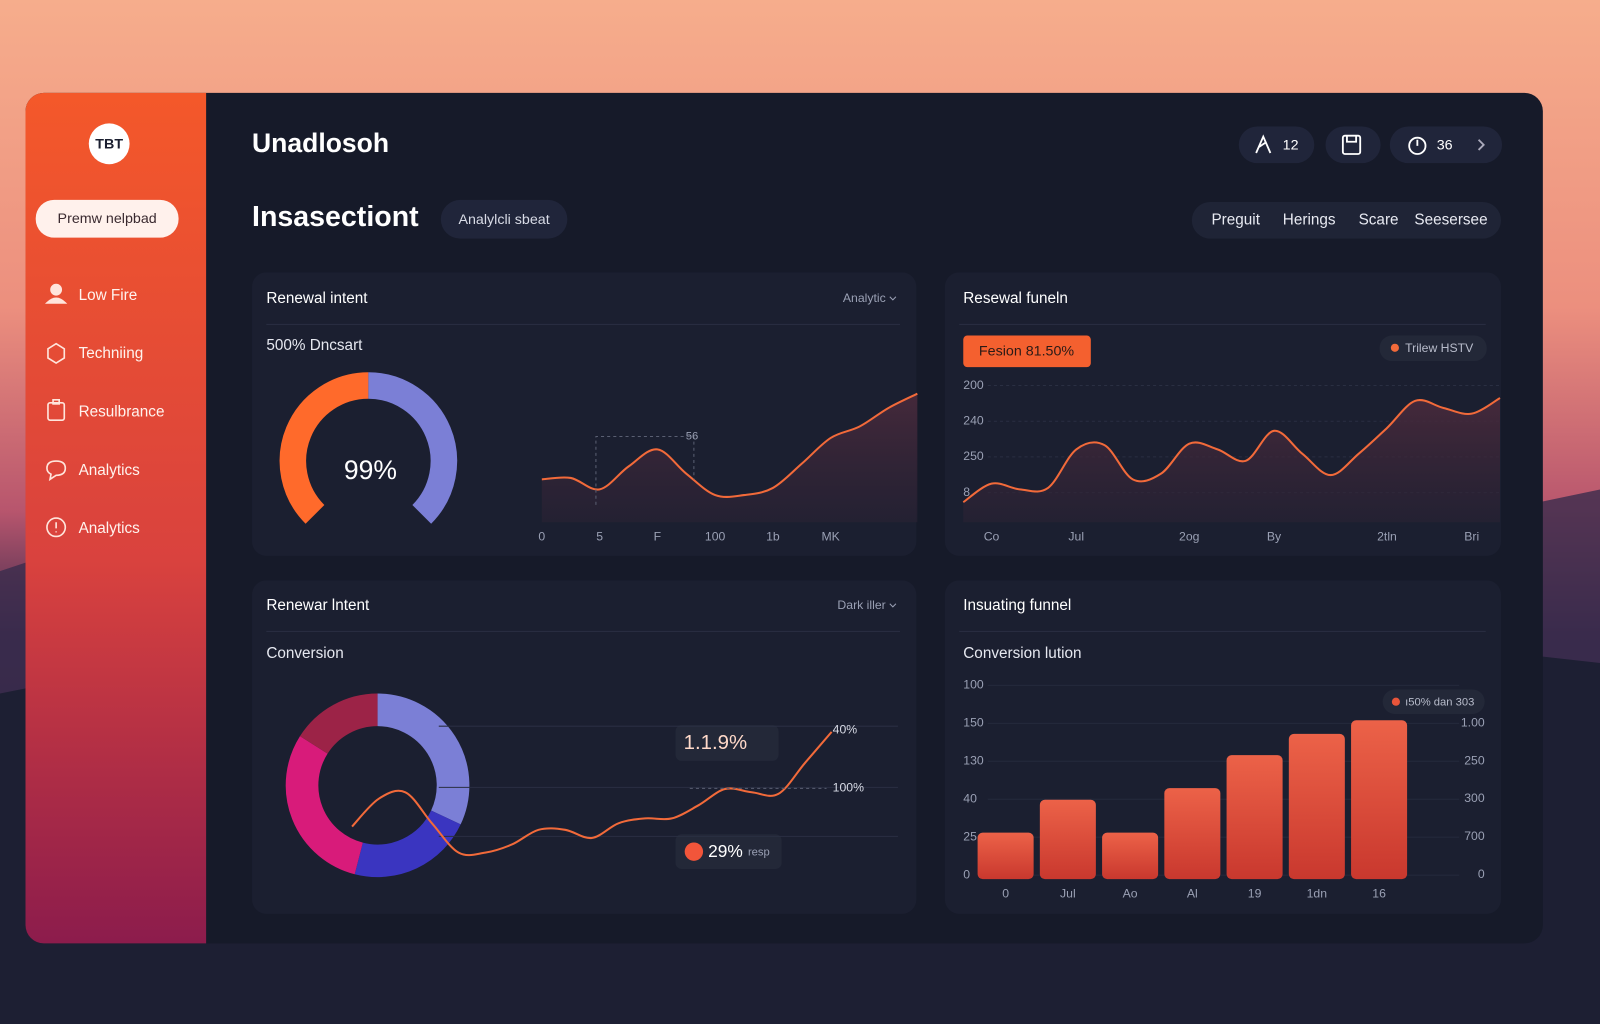 The width and height of the screenshot is (1600, 1024). I want to click on count: 12, so click(1291, 146).